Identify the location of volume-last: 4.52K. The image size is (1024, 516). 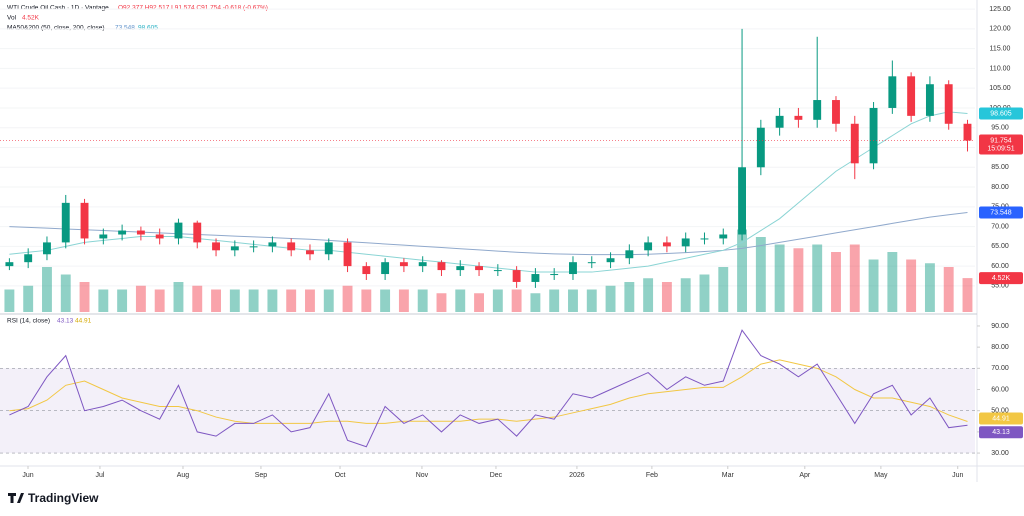
(31, 18).